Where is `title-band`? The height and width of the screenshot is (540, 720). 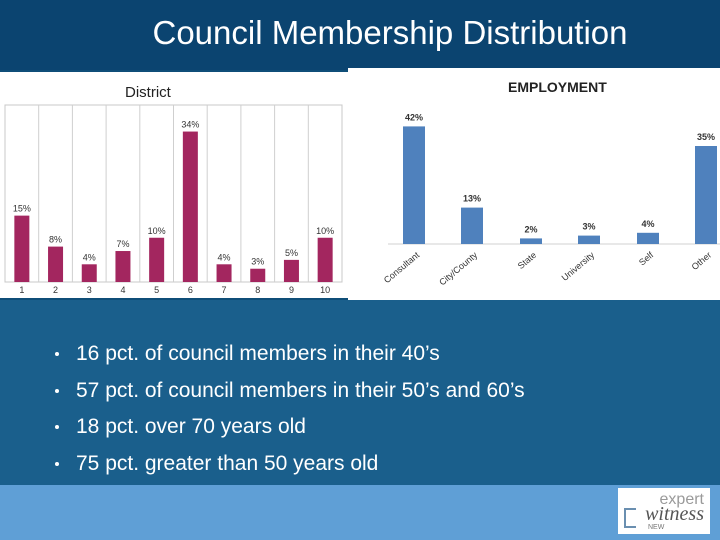
title-band is located at coordinates (360, 35).